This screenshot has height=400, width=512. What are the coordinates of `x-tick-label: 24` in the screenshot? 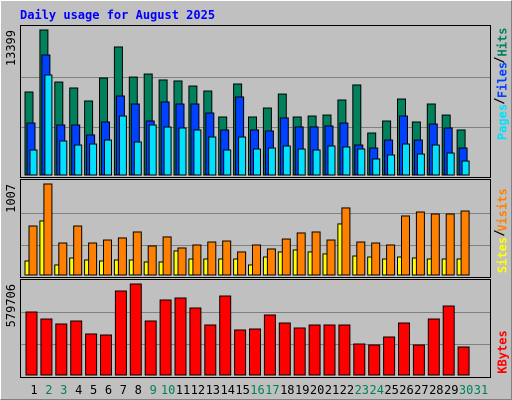 It's located at (376, 390).